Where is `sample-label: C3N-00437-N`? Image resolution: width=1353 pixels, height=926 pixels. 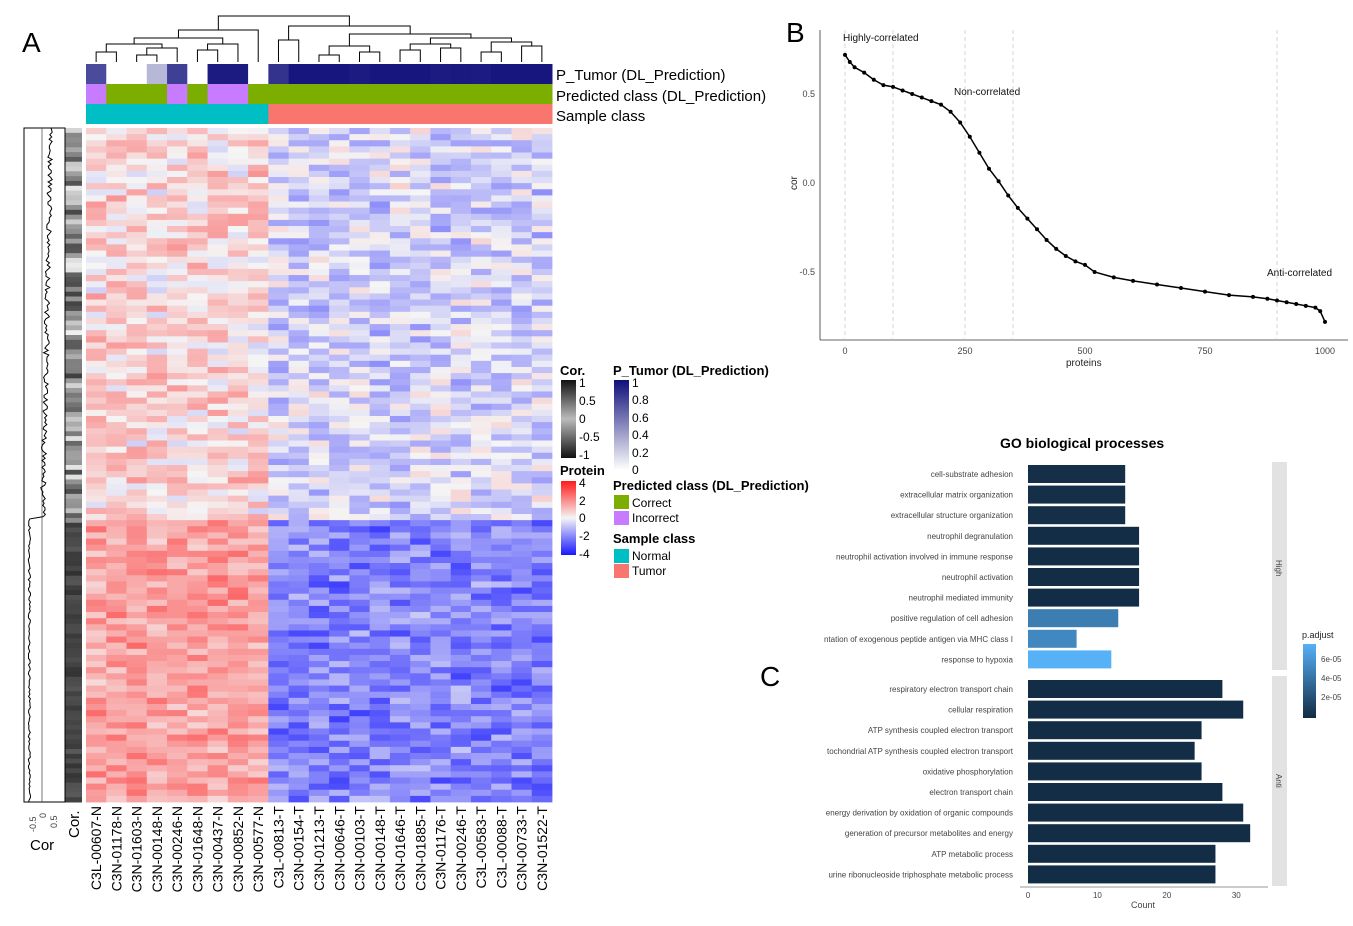 sample-label: C3N-00437-N is located at coordinates (218, 849).